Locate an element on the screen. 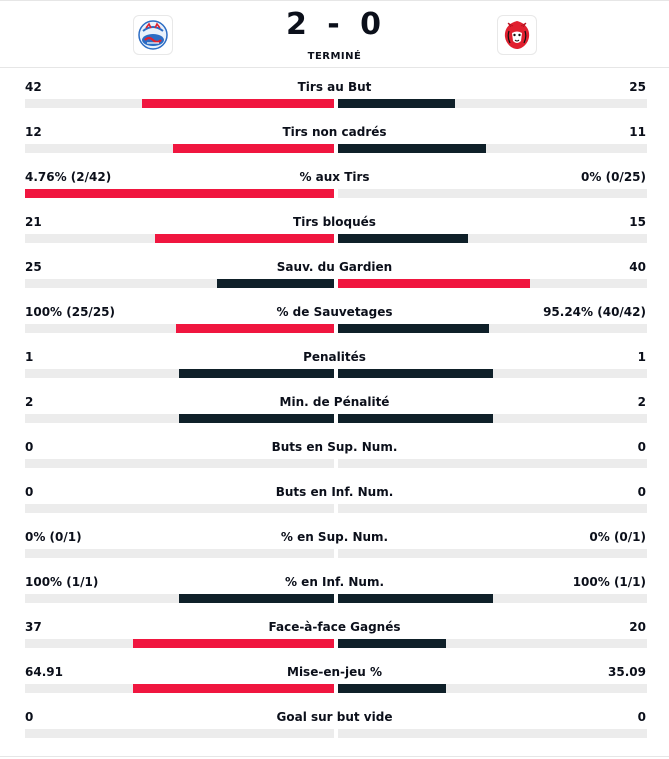 Image resolution: width=669 pixels, height=759 pixels. stat-label: % en Sup. Num. is located at coordinates (334, 537).